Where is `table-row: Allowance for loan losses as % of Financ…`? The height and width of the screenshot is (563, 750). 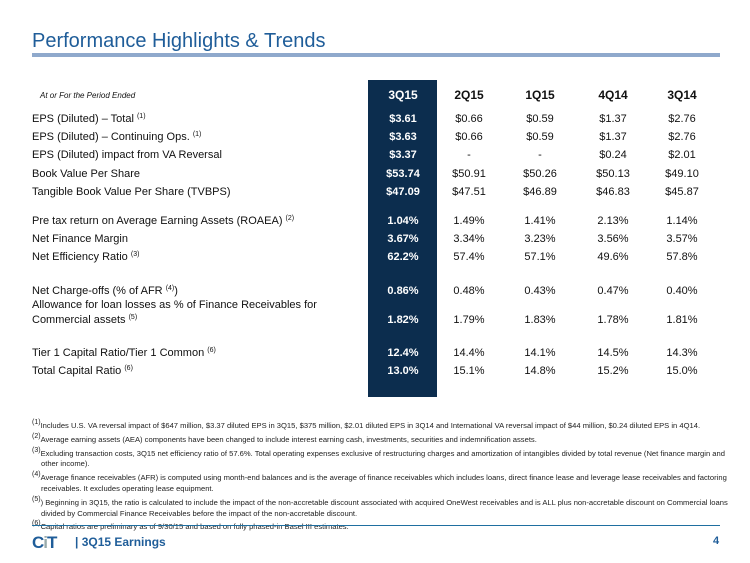
table-row: Allowance for loan losses as % of Financ… is located at coordinates (377, 315).